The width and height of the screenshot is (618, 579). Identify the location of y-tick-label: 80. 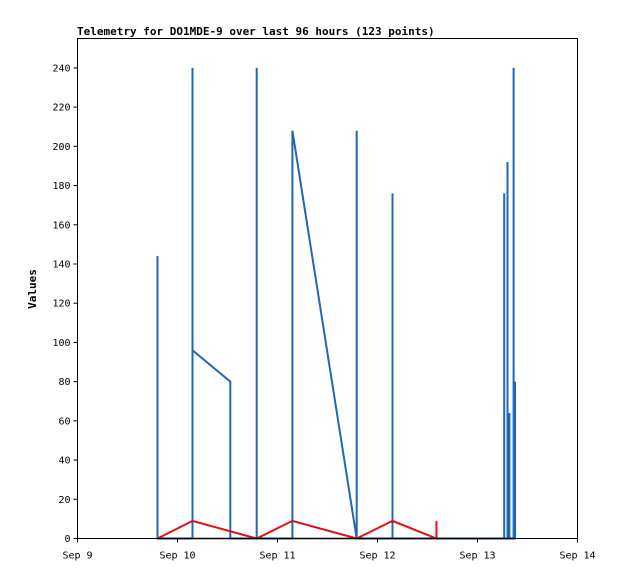
(64, 382).